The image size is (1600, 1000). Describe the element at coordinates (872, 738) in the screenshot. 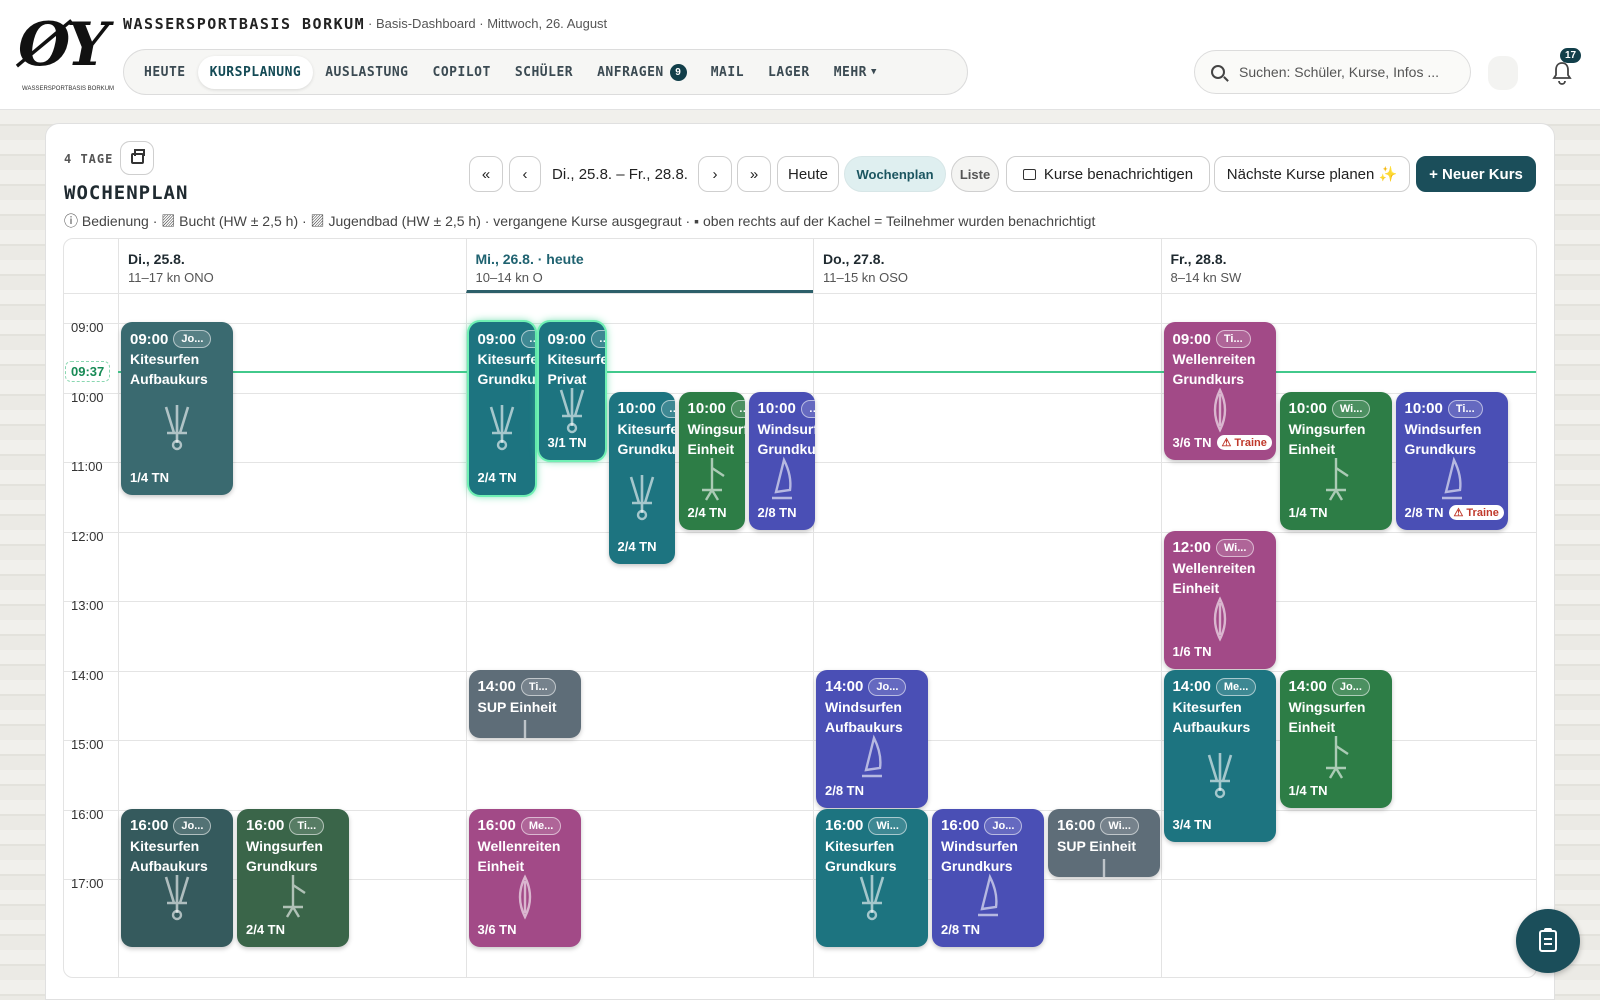

I see `course-tile-wind: 14:00 Jo... Windsurfen Aufbaukurs 2/8 TN` at that location.